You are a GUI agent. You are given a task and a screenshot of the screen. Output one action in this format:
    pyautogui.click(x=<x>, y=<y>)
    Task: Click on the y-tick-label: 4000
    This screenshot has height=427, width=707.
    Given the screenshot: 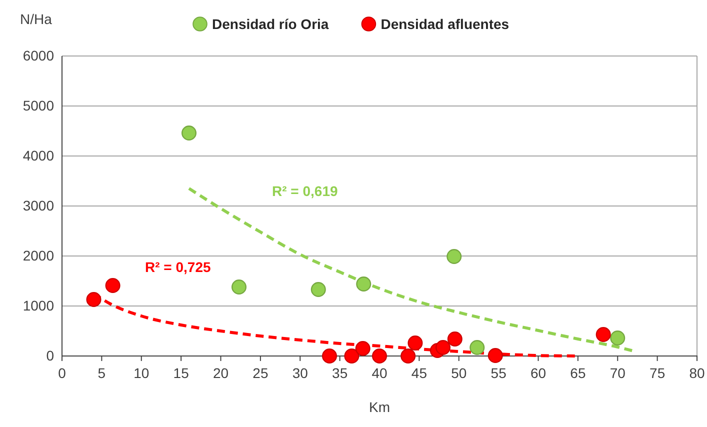 What is the action you would take?
    pyautogui.click(x=38, y=155)
    